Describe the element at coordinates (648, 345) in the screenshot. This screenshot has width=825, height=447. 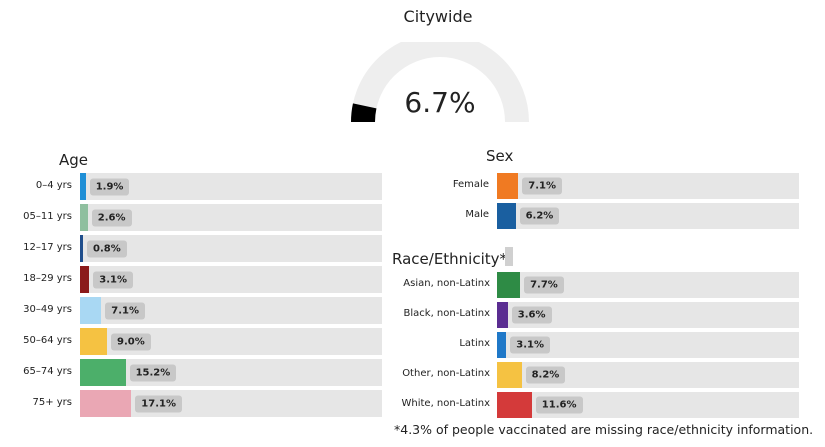
I see `race-bar-track: 3.1%` at that location.